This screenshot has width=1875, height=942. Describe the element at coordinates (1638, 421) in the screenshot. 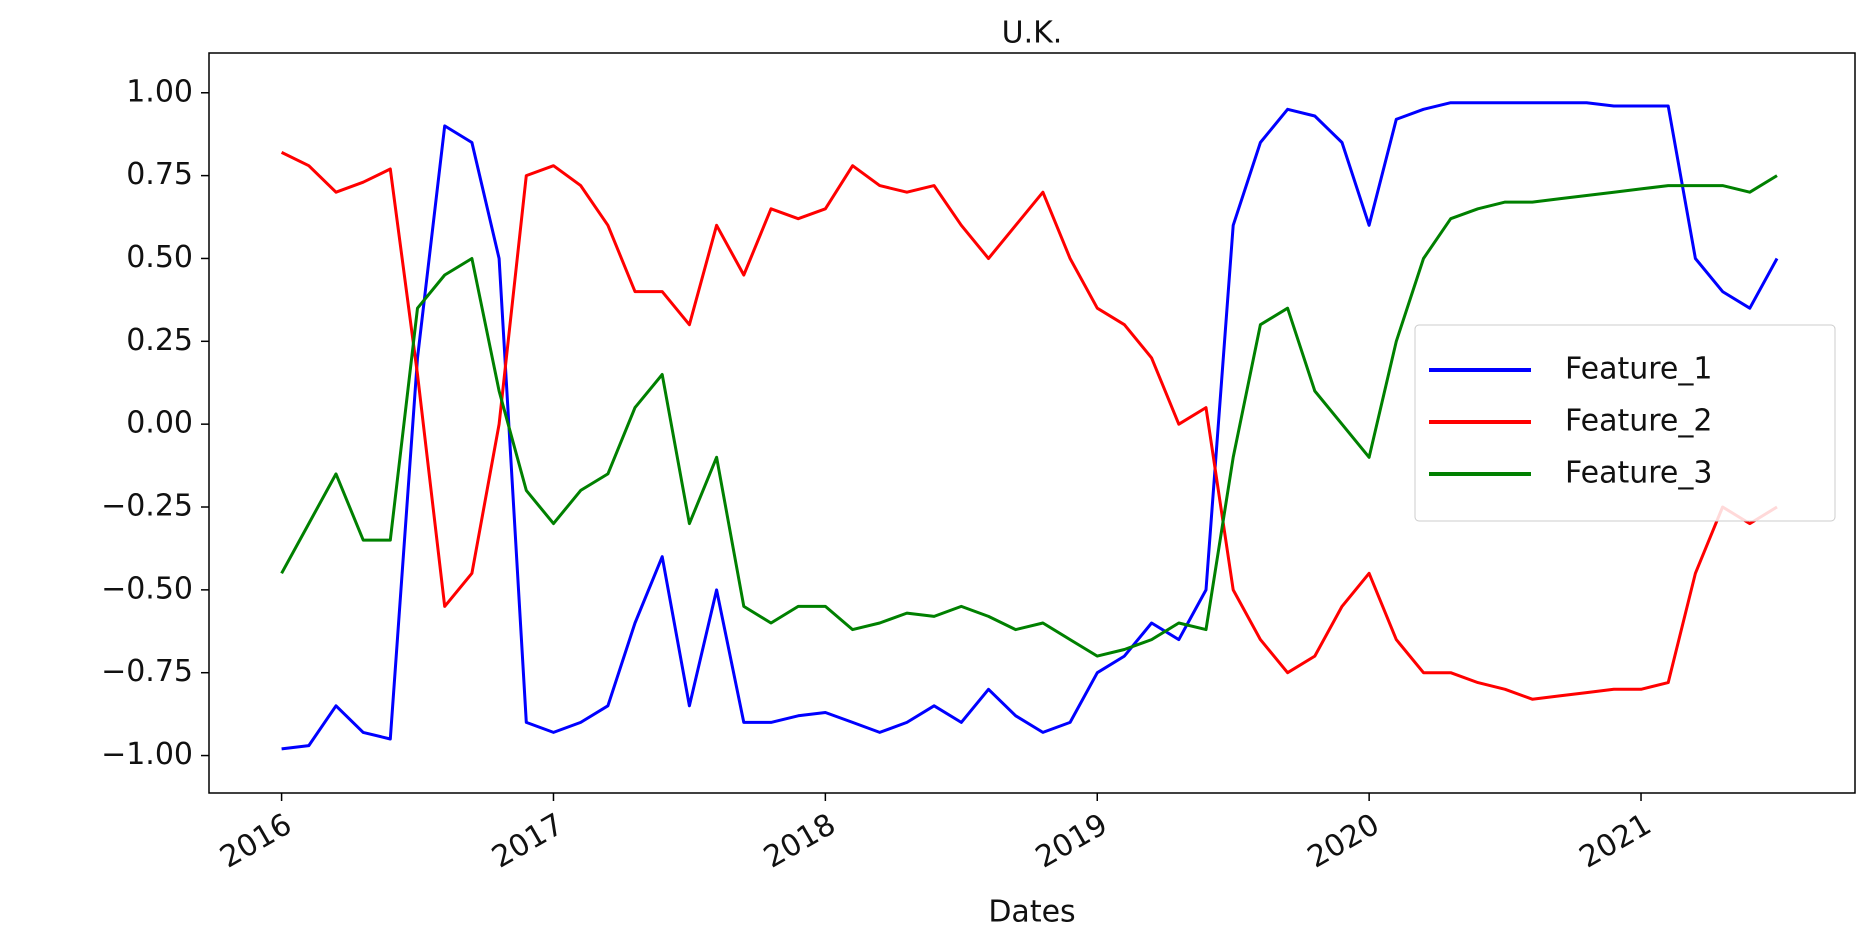

I see `legend-label: Feature_2` at that location.